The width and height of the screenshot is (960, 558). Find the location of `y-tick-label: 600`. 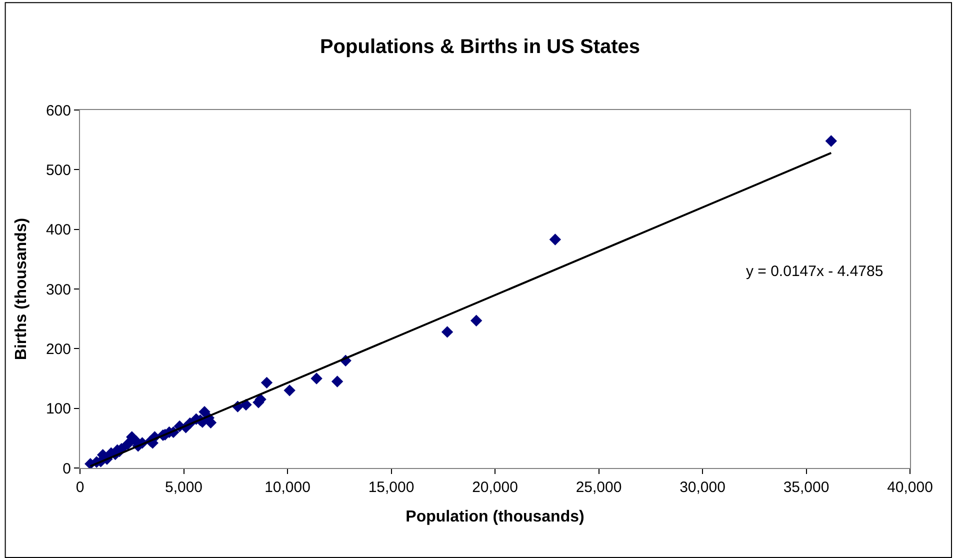

y-tick-label: 600 is located at coordinates (58, 111).